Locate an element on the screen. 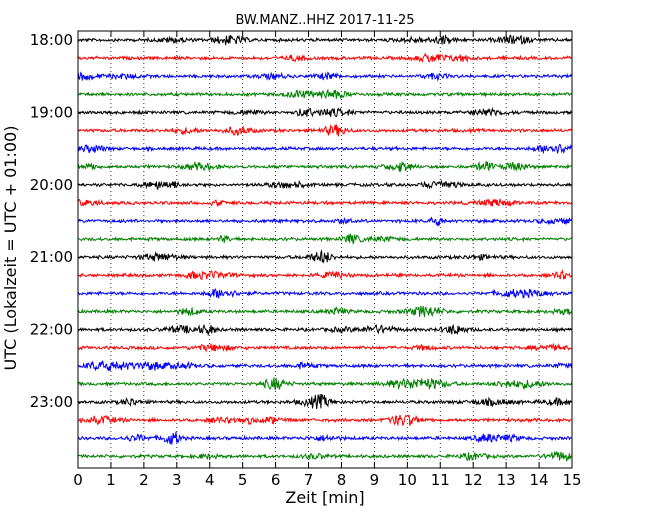  x-tick-label: 6 is located at coordinates (276, 480).